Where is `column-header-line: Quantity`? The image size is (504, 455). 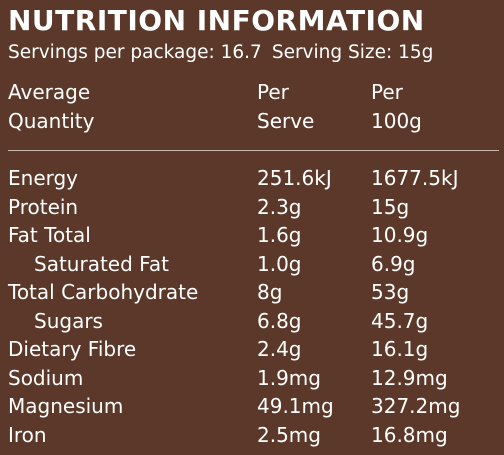
column-header-line: Quantity is located at coordinates (51, 121).